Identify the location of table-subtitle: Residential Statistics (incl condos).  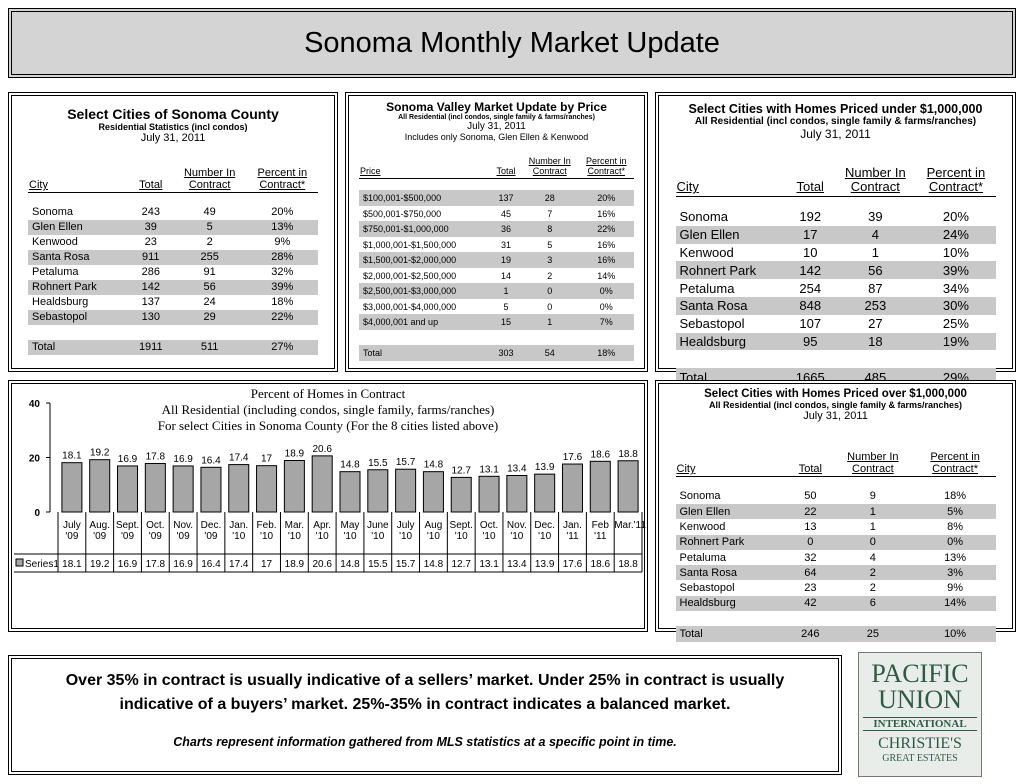
(173, 127).